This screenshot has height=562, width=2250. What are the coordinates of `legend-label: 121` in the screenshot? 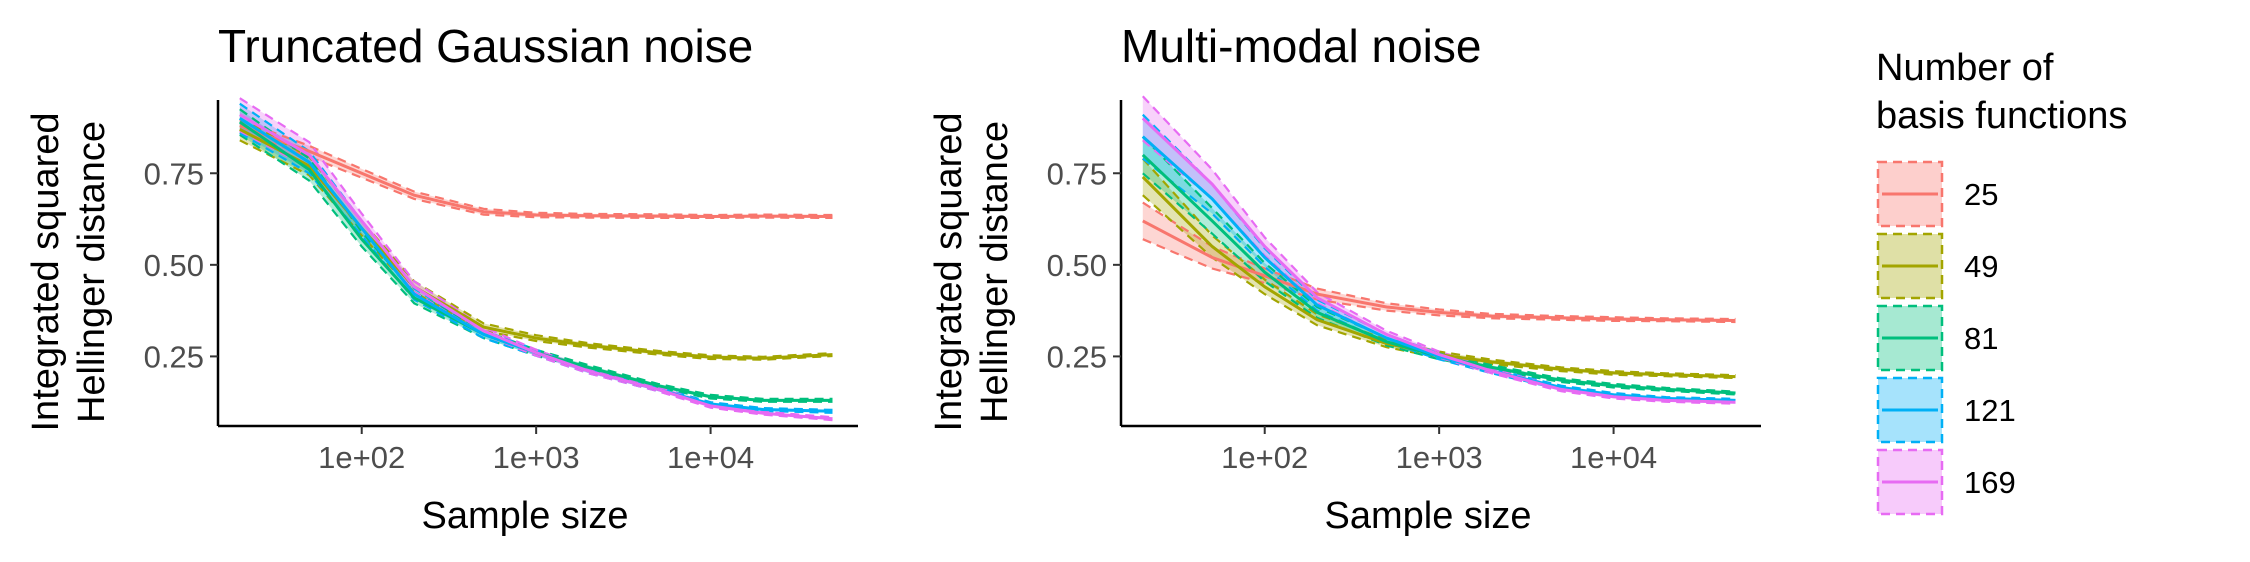 It's located at (1990, 410).